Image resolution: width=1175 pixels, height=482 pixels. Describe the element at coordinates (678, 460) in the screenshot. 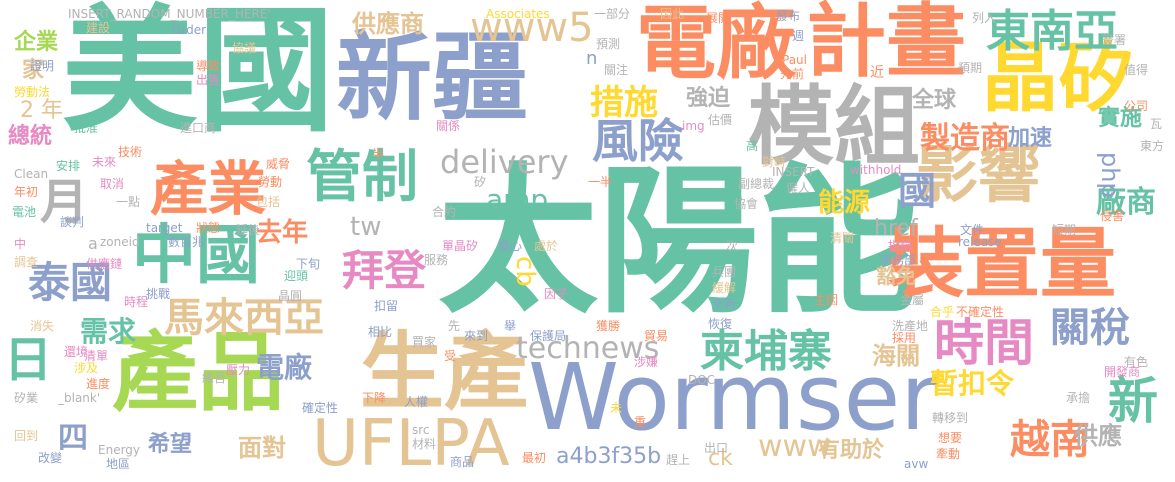

I see `cloud-word-shangxun: 趕上` at that location.